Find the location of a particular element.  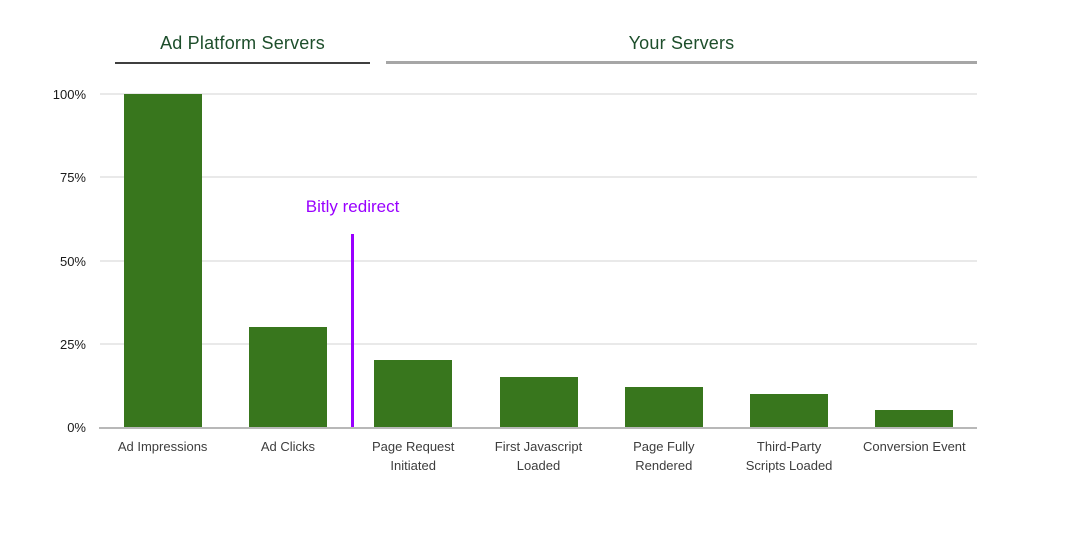

x-axis-label-conversion-event: Conversion Event is located at coordinates (914, 446).